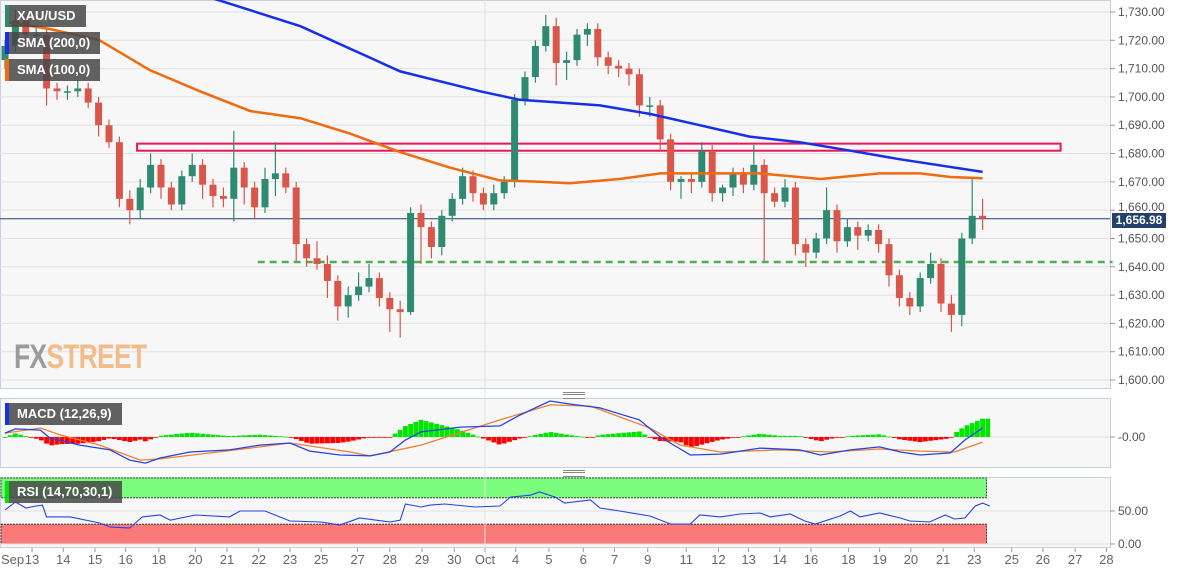 The image size is (1182, 571). What do you see at coordinates (53, 43) in the screenshot?
I see `sma200-legend: SMA (200,0)` at bounding box center [53, 43].